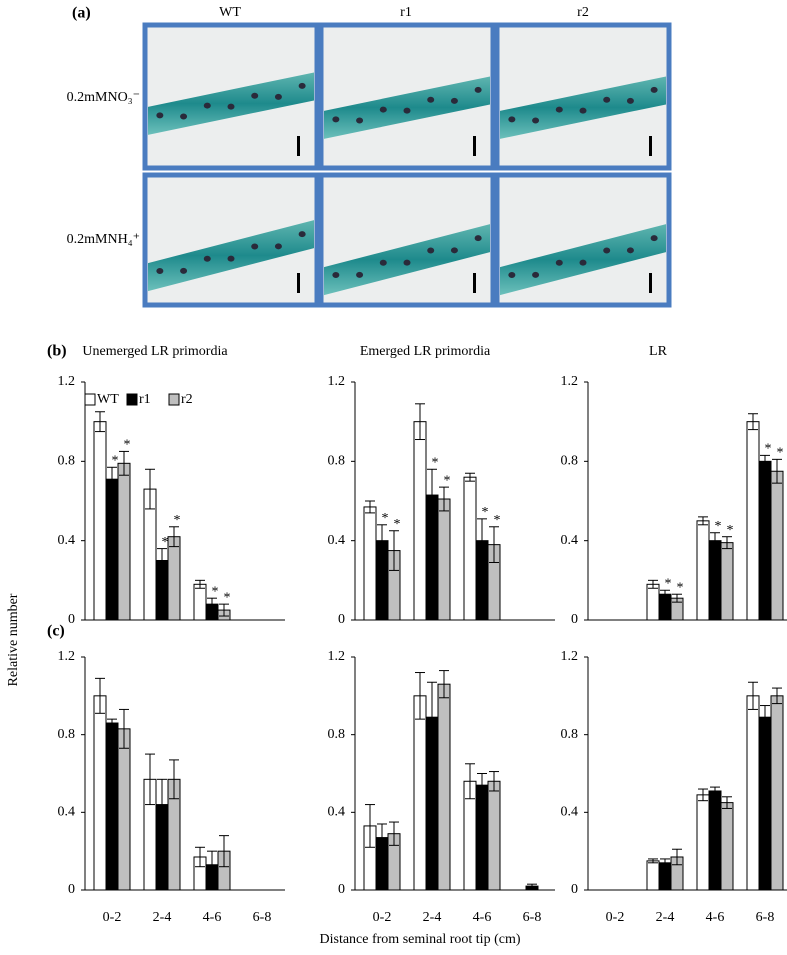  Describe the element at coordinates (583, 12) in the screenshot. I see `column-label: r2` at that location.